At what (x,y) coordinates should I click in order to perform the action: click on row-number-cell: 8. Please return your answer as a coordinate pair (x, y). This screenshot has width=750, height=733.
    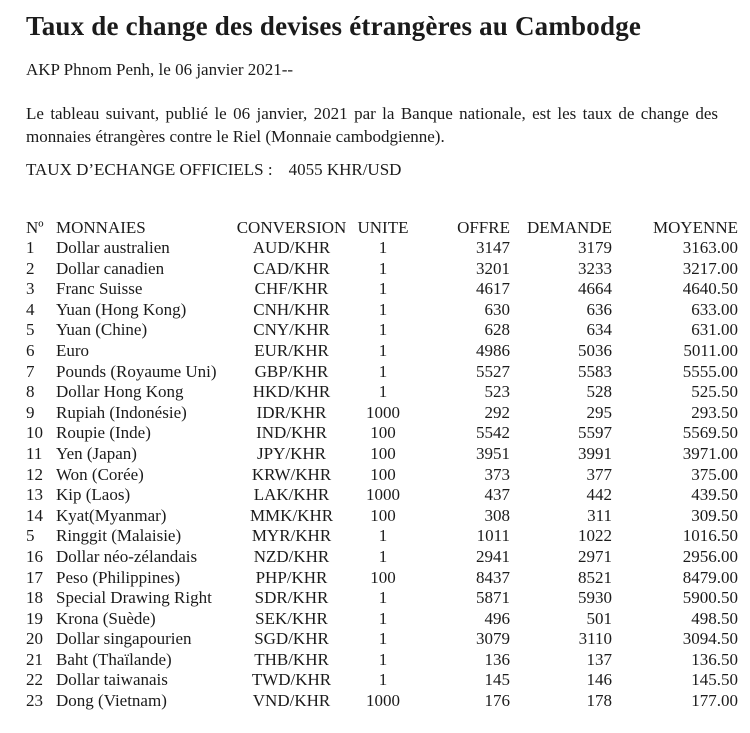
    Looking at the image, I should click on (30, 392).